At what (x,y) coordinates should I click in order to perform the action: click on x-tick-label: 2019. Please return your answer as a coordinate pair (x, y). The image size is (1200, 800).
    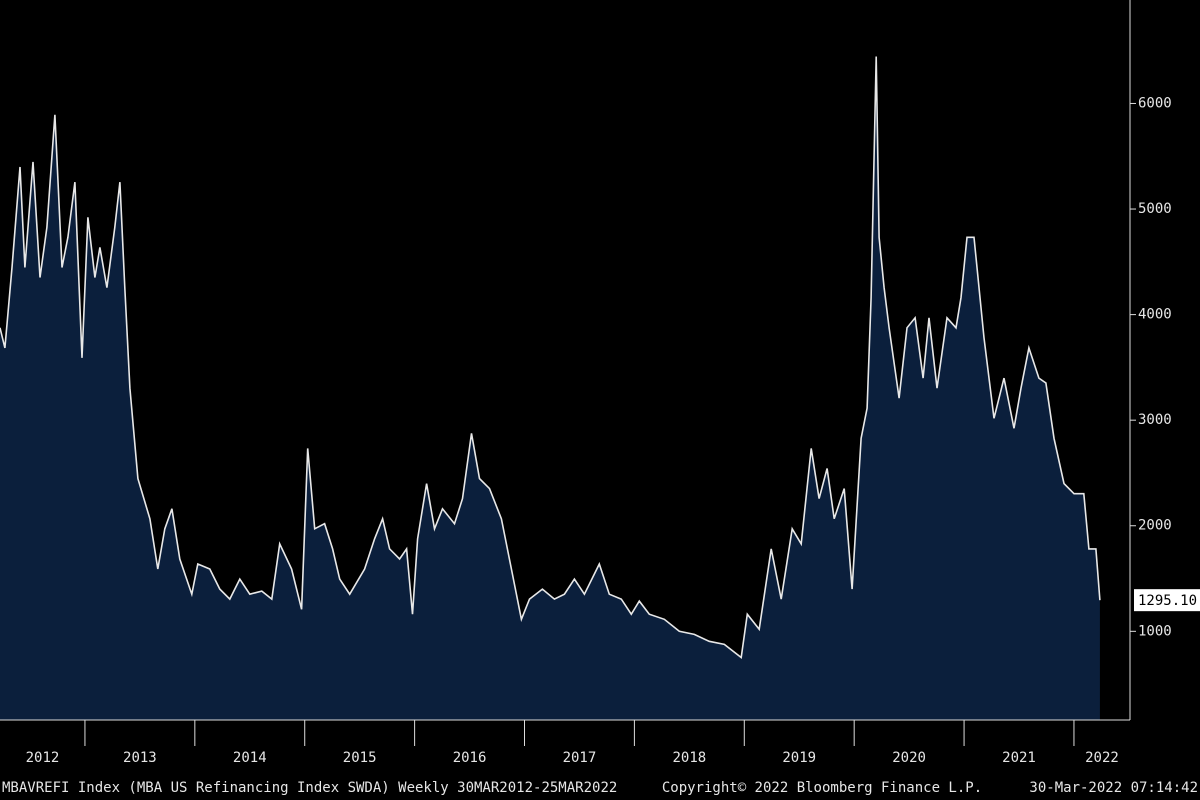
    Looking at the image, I should click on (799, 758).